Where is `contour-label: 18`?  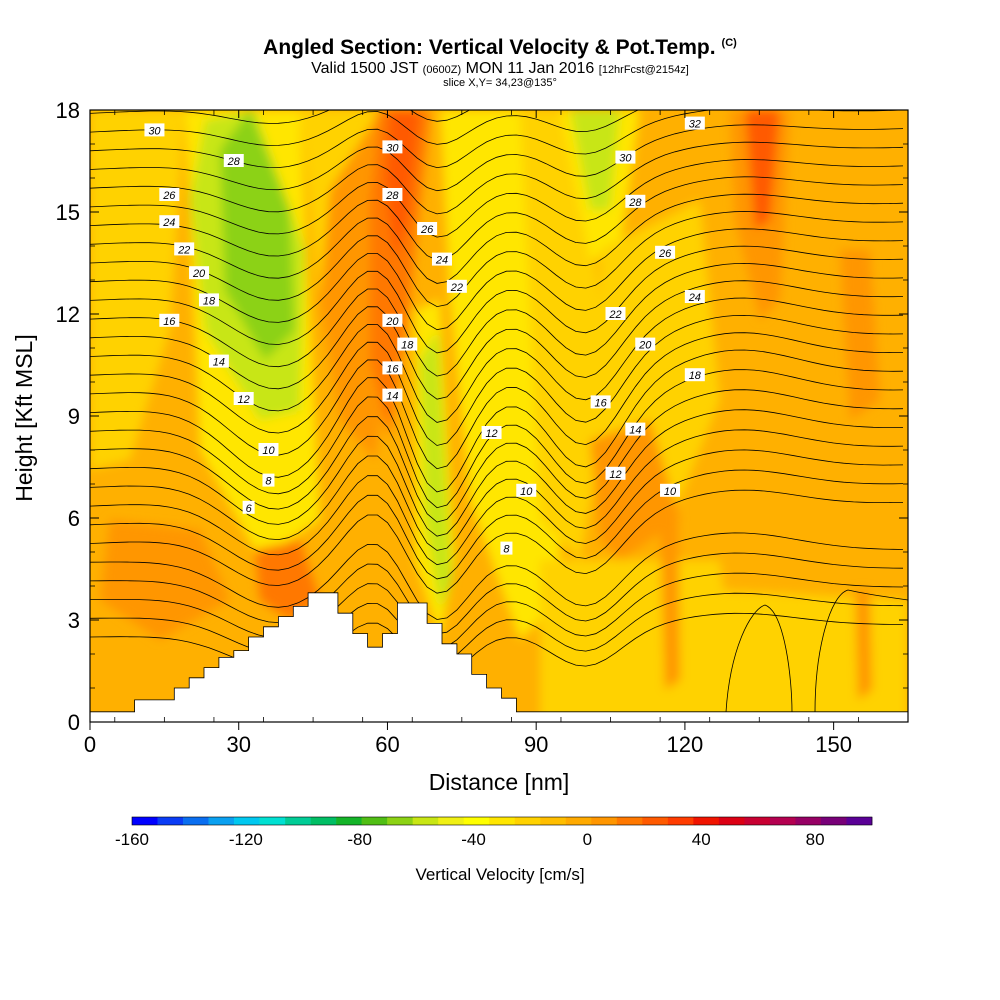 contour-label: 18 is located at coordinates (208, 300).